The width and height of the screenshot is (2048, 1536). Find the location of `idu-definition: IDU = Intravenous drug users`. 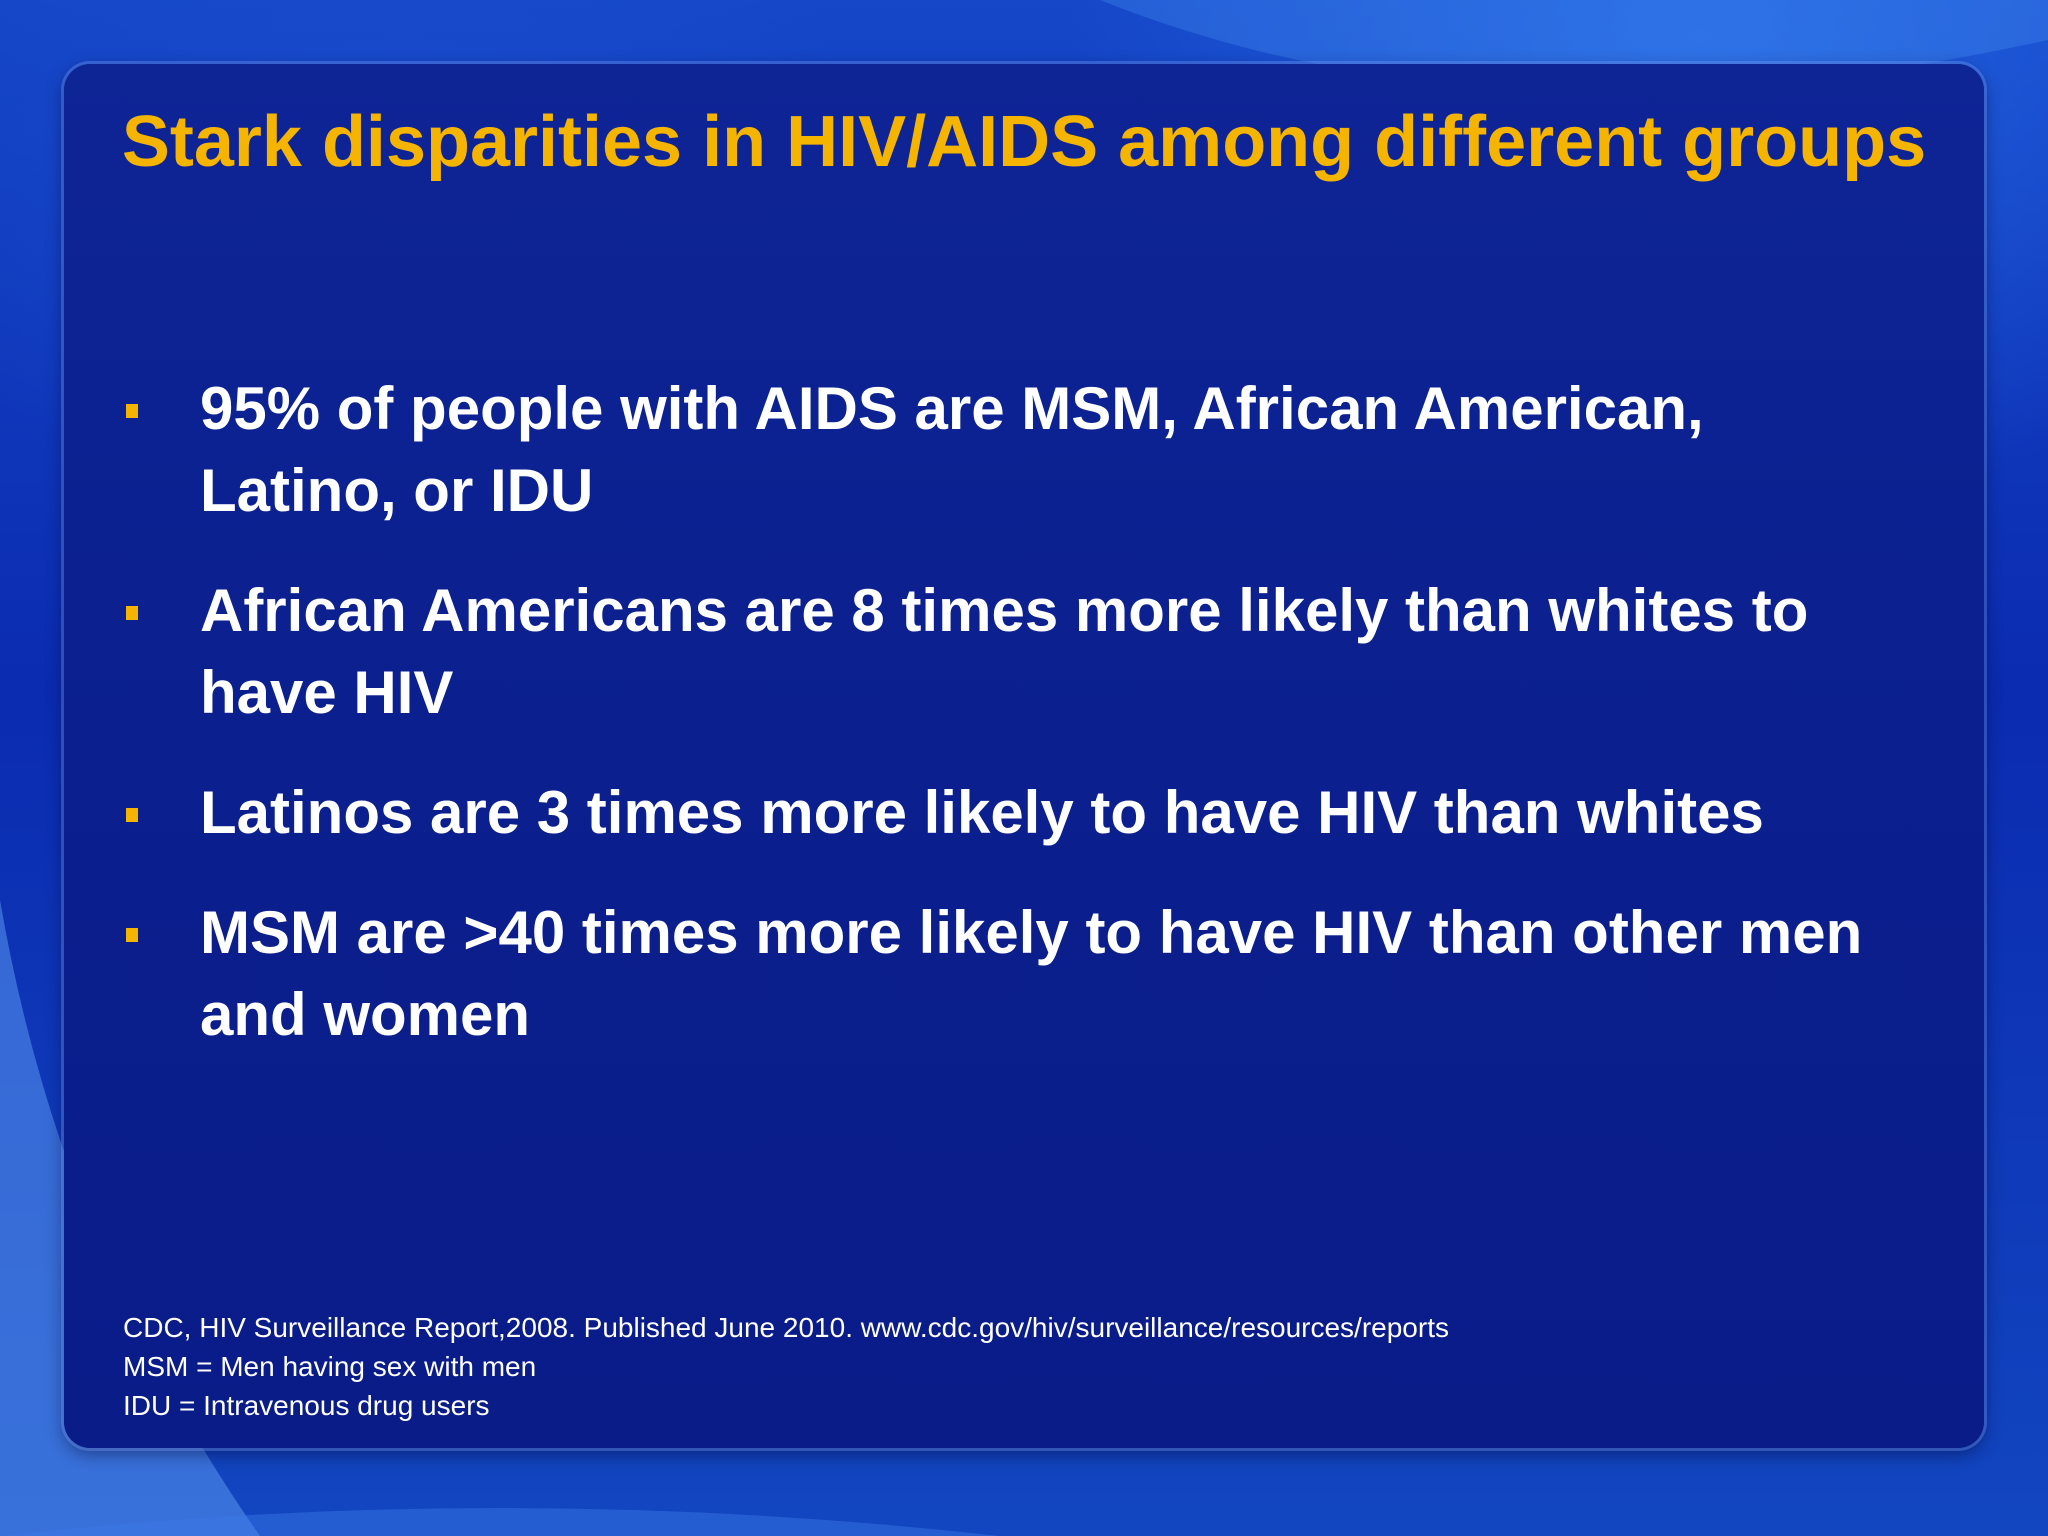

idu-definition: IDU = Intravenous drug users is located at coordinates (306, 1405).